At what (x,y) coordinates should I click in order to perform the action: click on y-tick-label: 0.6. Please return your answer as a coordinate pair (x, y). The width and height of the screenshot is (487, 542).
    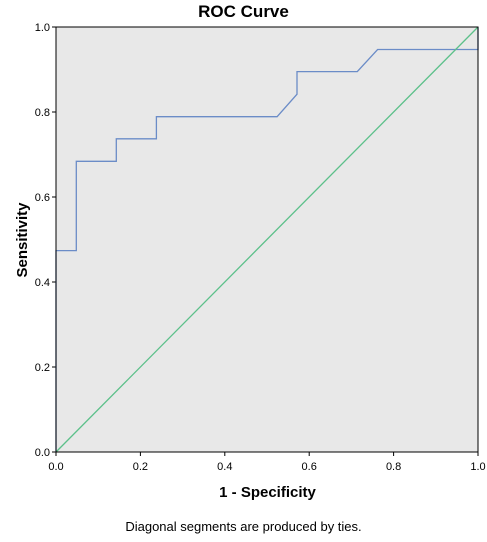
    Looking at the image, I should click on (42, 198).